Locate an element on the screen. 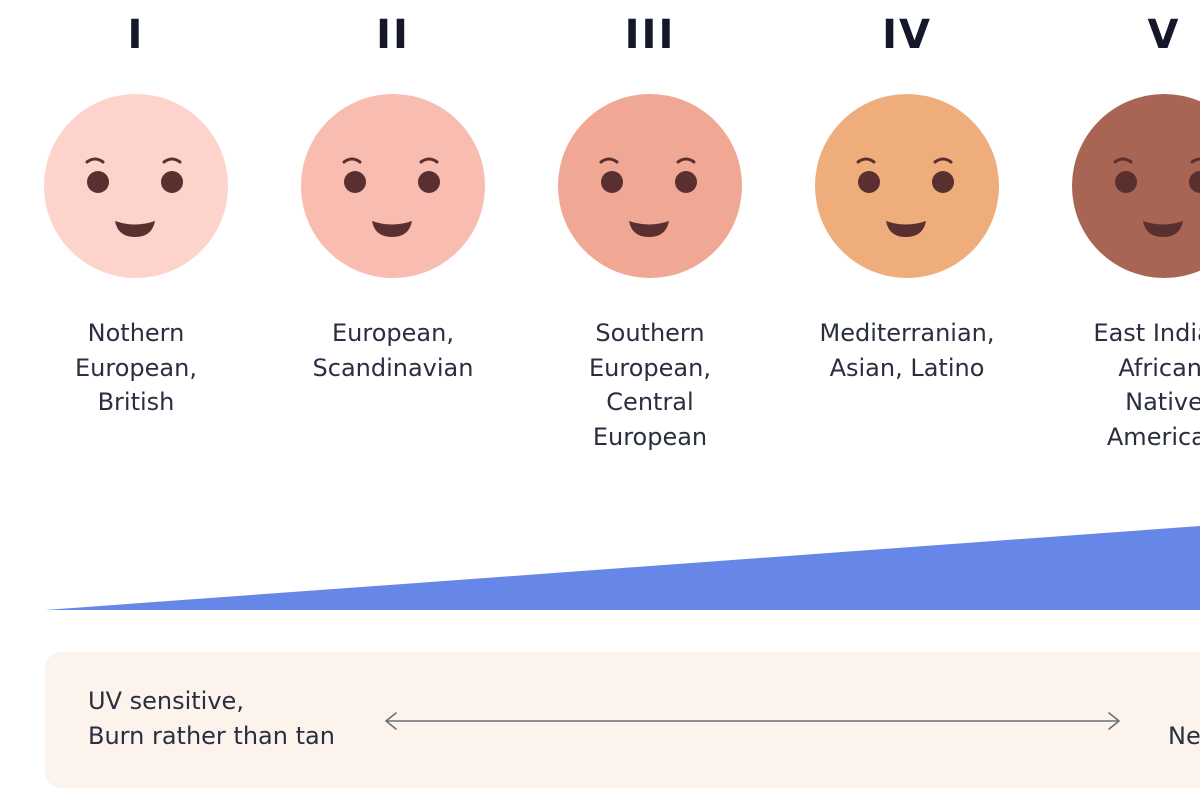 The height and width of the screenshot is (800, 1200). wedge-shape is located at coordinates (622, 568).